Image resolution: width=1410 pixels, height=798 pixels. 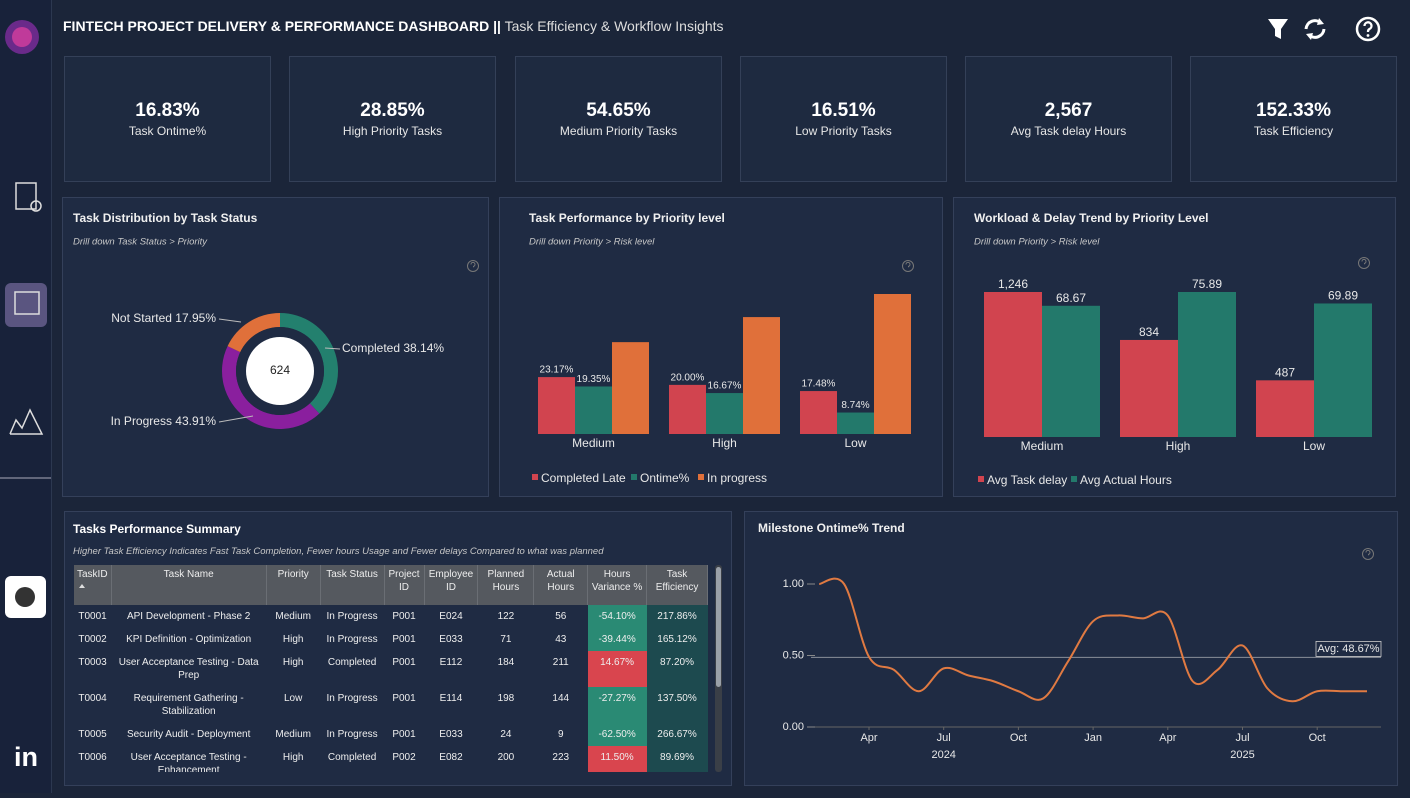 I want to click on kpi-label: Medium Priority Tasks, so click(x=618, y=131).